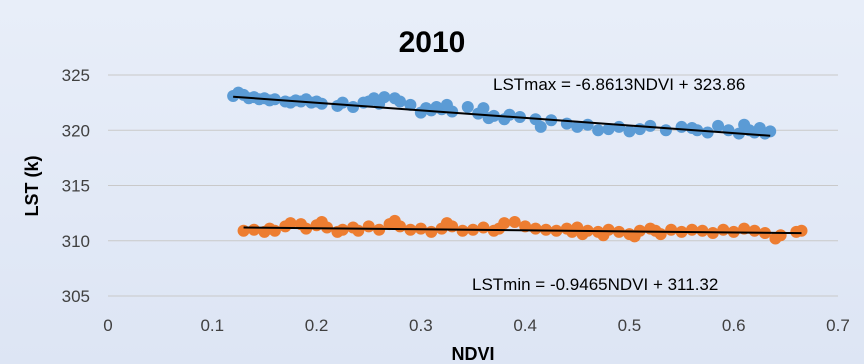  What do you see at coordinates (734, 325) in the screenshot?
I see `x-tick-label: 0.6` at bounding box center [734, 325].